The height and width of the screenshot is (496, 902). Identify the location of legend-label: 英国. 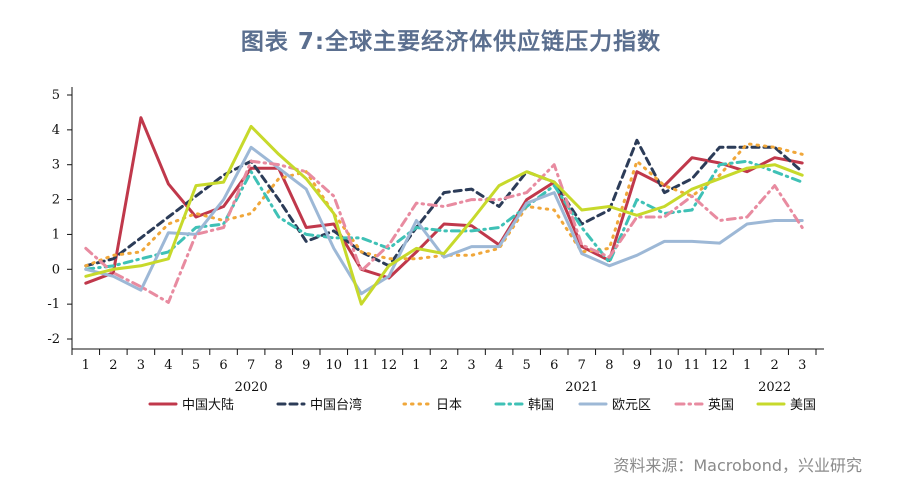
(721, 405).